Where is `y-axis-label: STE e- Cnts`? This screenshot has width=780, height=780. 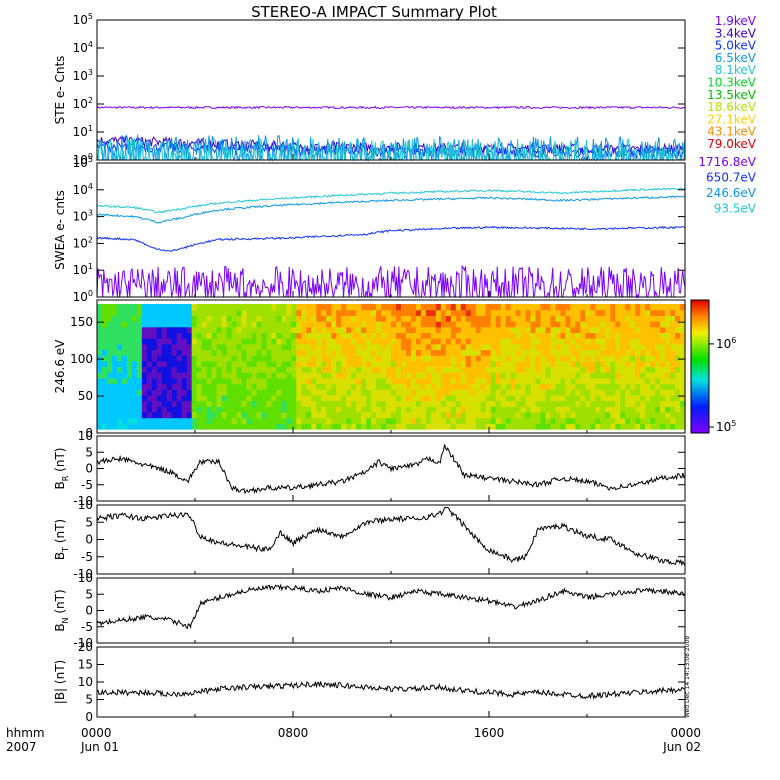 y-axis-label: STE e- Cnts is located at coordinates (60, 90).